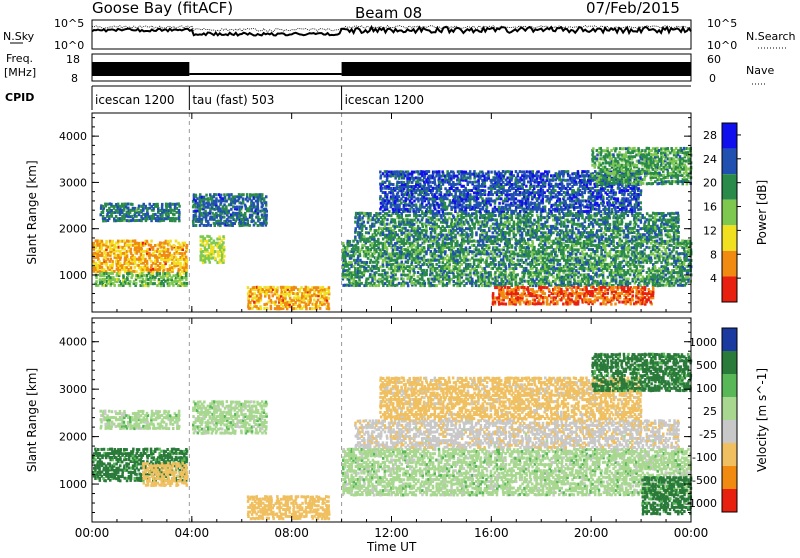 The height and width of the screenshot is (558, 800). Describe the element at coordinates (134, 100) in the screenshot. I see `cpid-segment-label: icescan 1200` at that location.